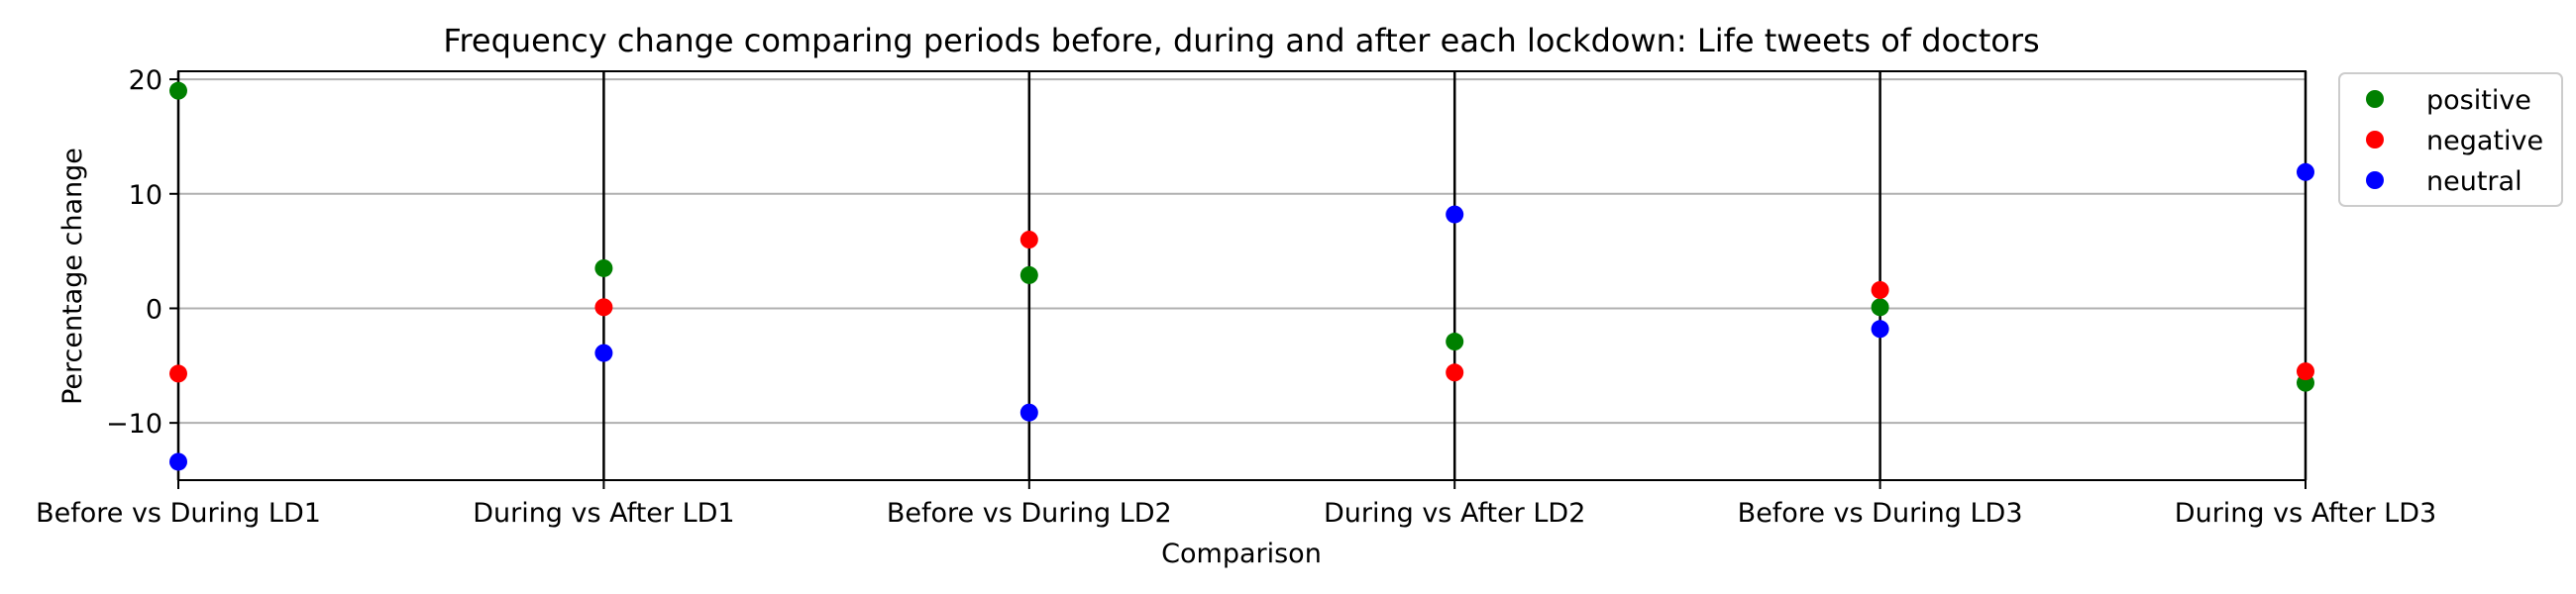 This screenshot has width=2576, height=594. I want to click on y-tick-label: 10, so click(145, 195).